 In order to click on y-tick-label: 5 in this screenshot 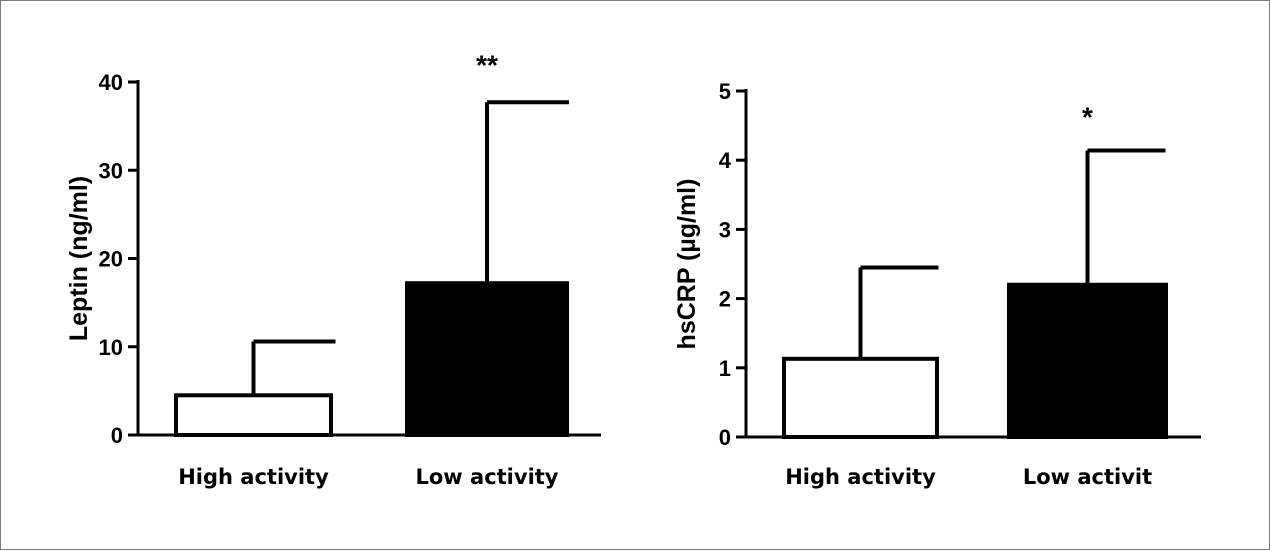, I will do `click(725, 91)`.